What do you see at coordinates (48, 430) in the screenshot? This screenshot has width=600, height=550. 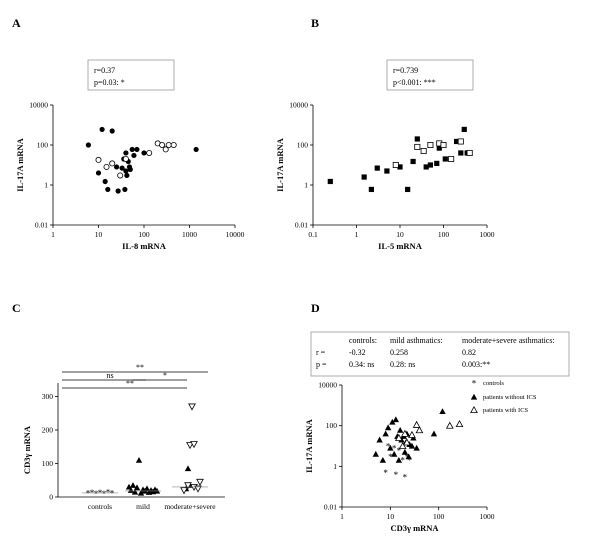 I see `panel-c-y-tick-label: 200` at bounding box center [48, 430].